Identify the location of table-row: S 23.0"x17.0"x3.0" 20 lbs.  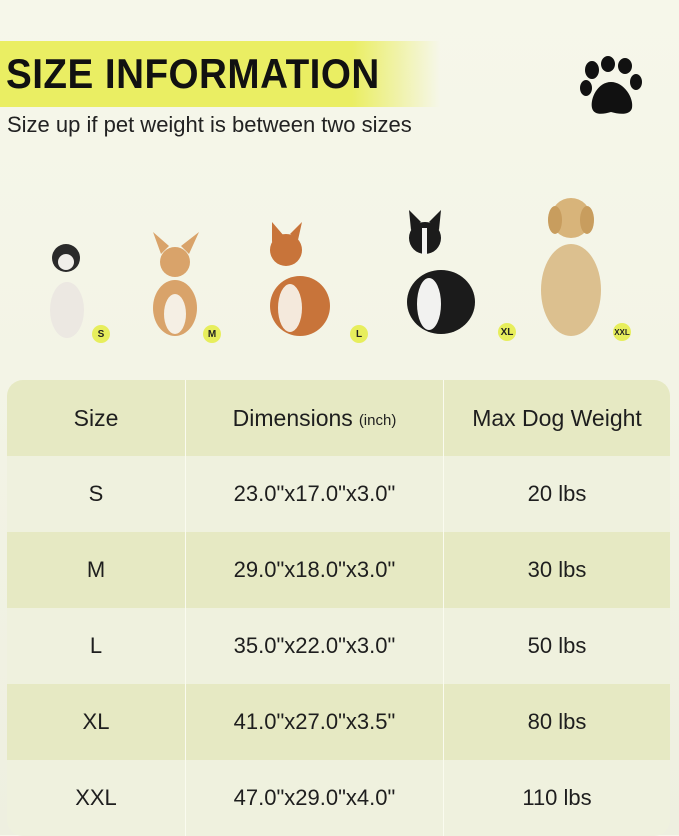
(338, 494).